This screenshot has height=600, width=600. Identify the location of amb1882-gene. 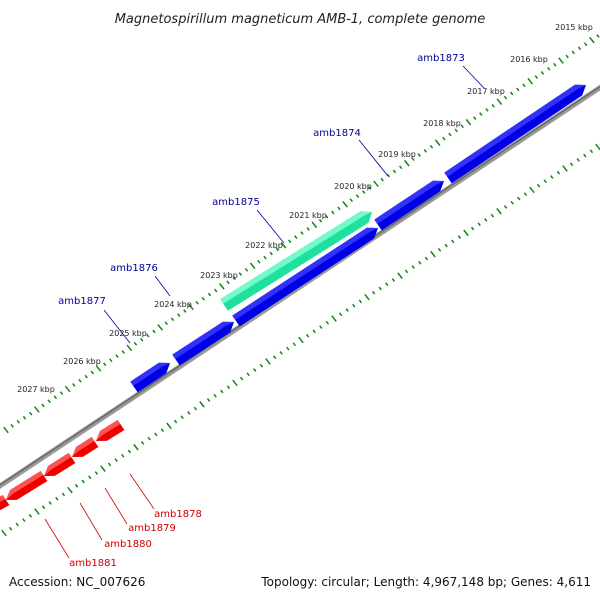
(5, 502).